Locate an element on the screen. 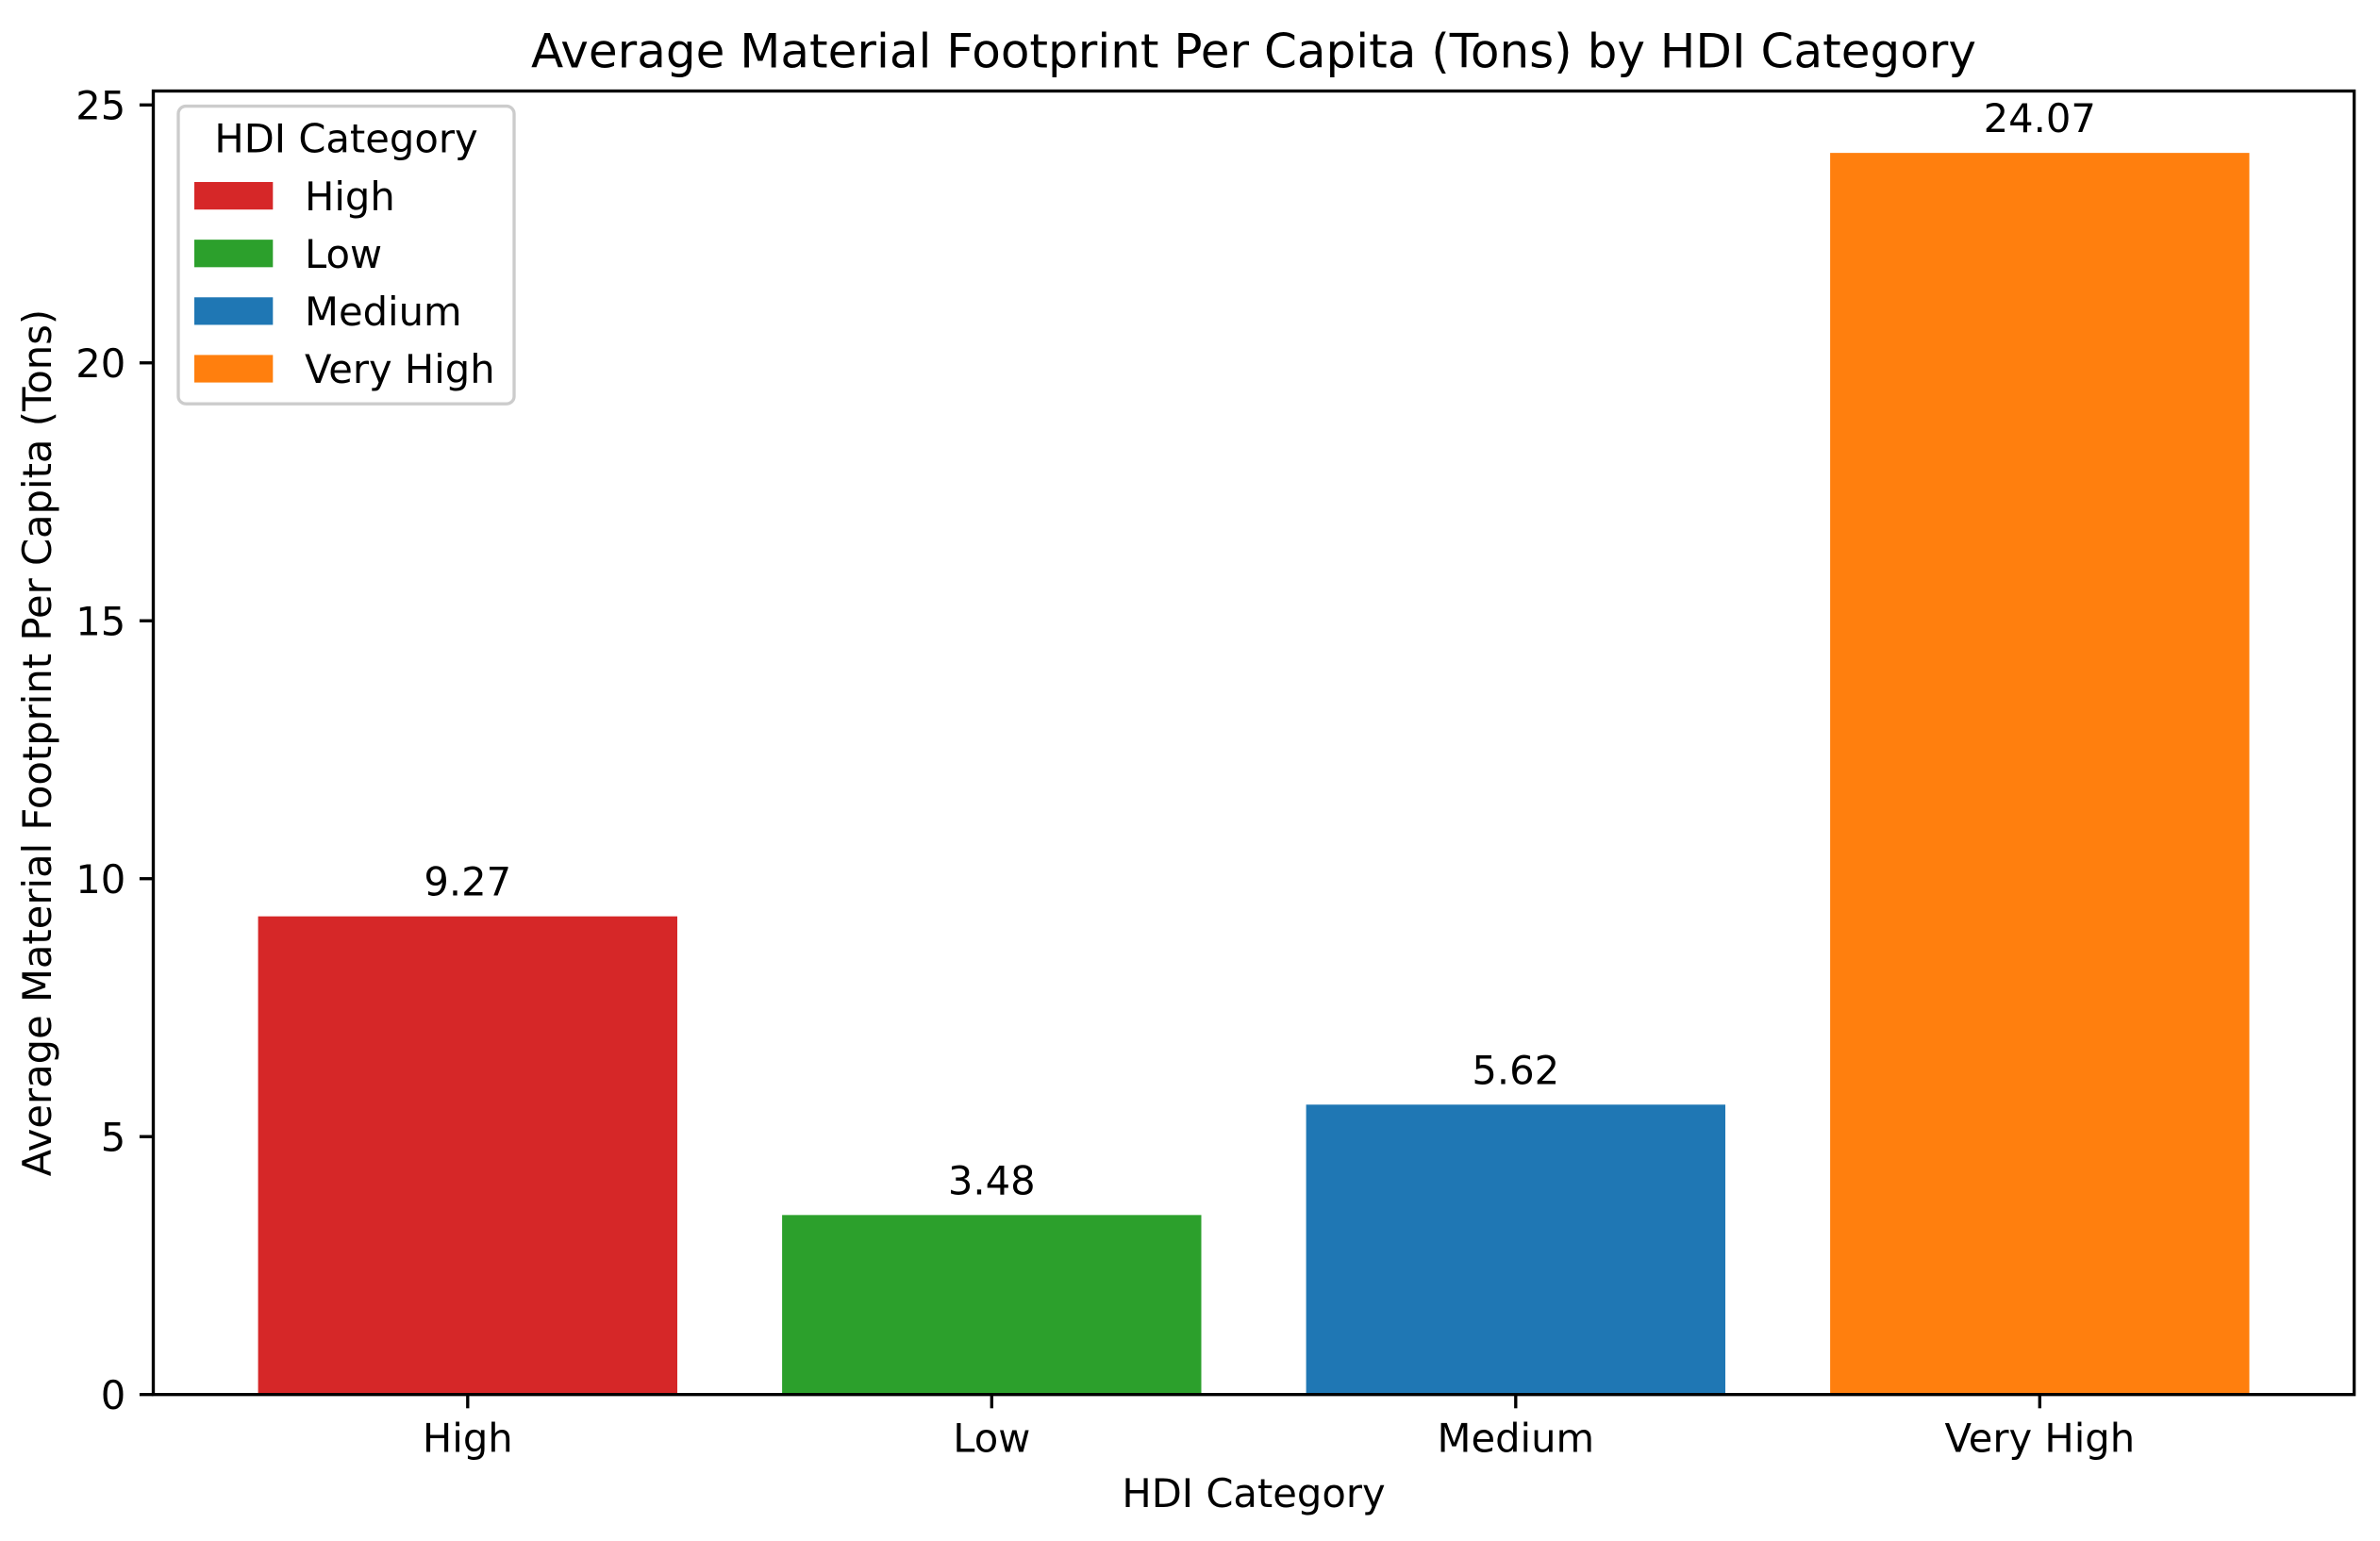 The height and width of the screenshot is (1541, 2380). legend-entry-medium: Medium is located at coordinates (328, 312).